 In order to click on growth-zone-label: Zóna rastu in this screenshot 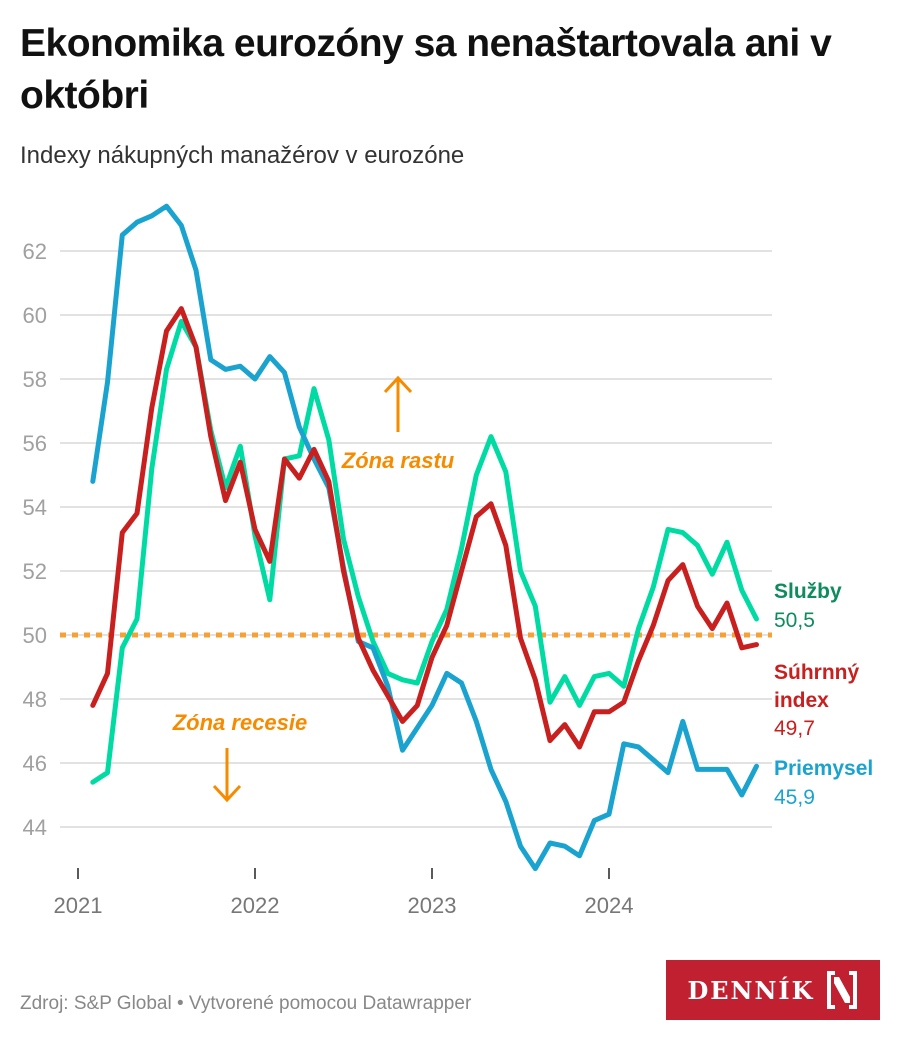, I will do `click(398, 460)`.